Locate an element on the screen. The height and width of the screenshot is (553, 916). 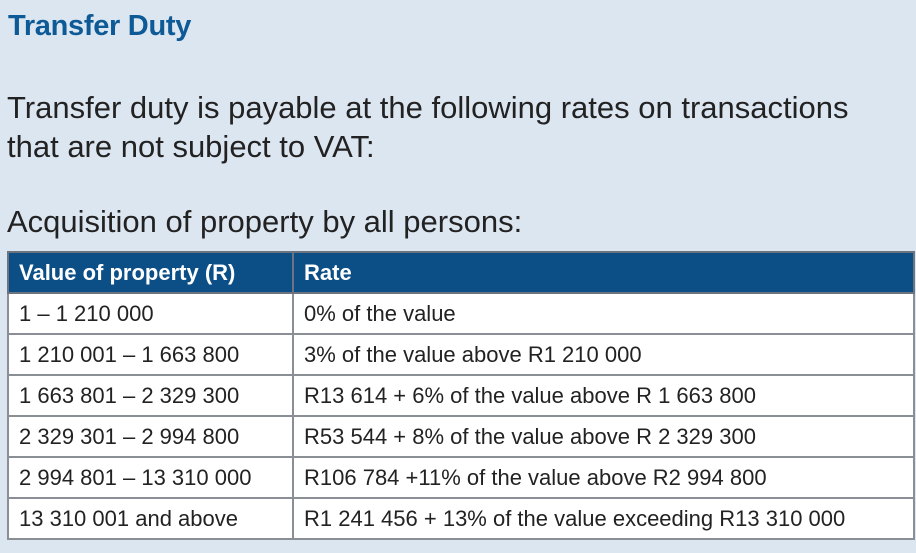
table-header-row: Value of property (R) Rate is located at coordinates (461, 272).